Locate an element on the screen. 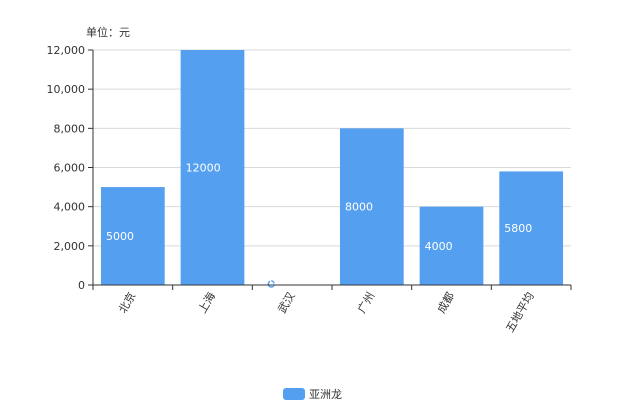 The image size is (620, 413). data-label-5: 5800 is located at coordinates (518, 228).